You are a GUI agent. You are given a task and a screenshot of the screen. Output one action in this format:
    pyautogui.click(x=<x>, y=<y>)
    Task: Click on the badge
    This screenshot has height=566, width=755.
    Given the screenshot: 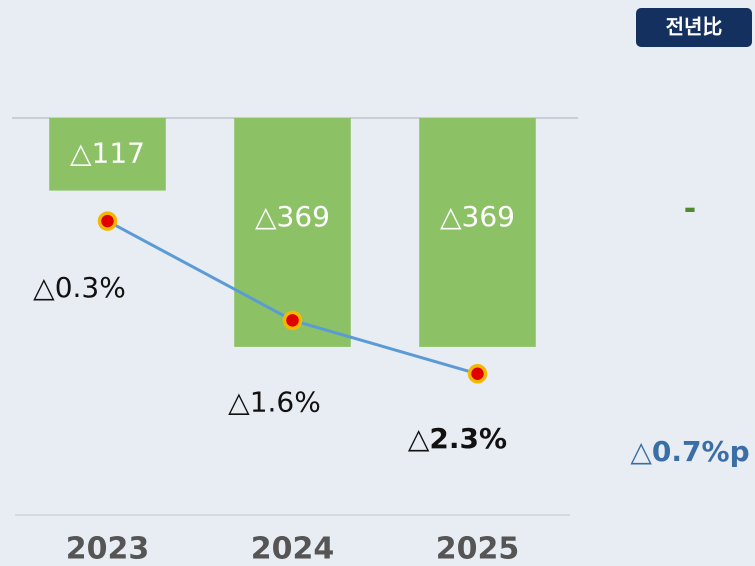 What is the action you would take?
    pyautogui.click(x=694, y=27)
    